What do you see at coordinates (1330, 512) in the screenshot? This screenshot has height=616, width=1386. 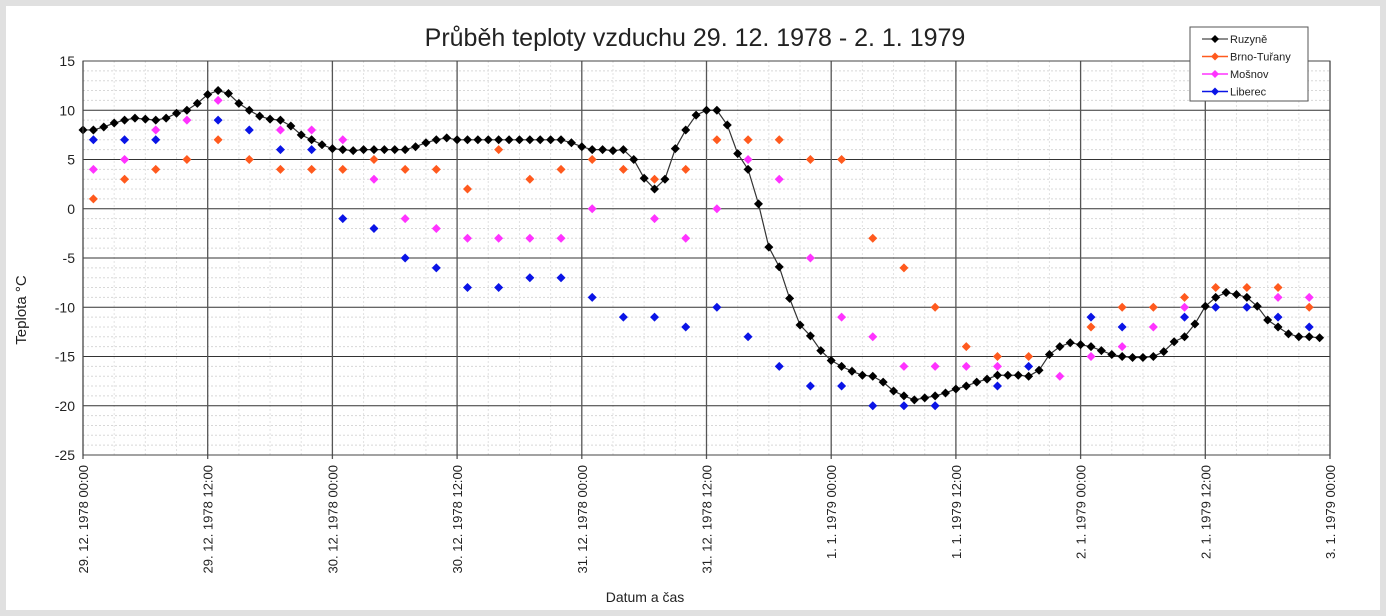 I see `x-tick-label: 3. 1. 1979 00:00` at bounding box center [1330, 512].